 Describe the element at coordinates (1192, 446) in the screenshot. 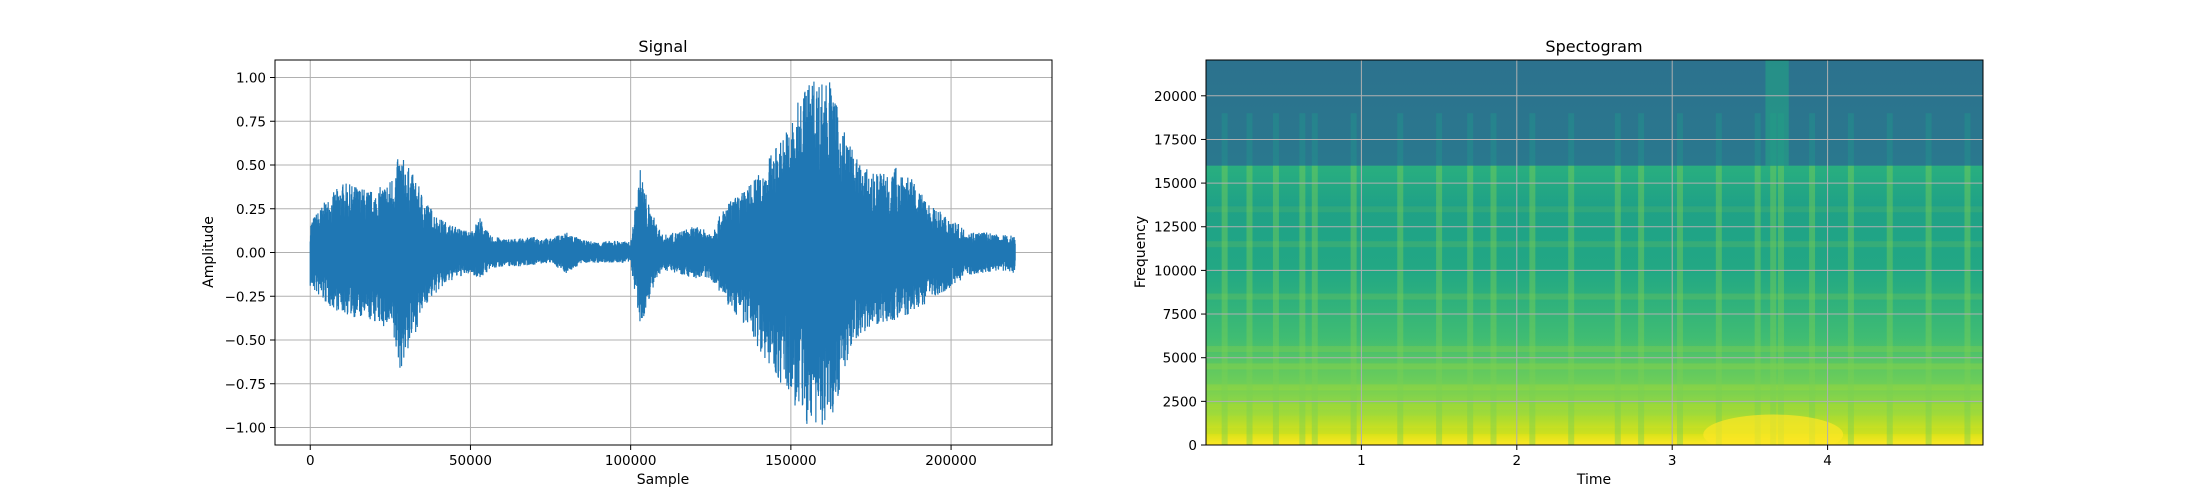

I see `spectrogram-y-tick-label: 0` at that location.